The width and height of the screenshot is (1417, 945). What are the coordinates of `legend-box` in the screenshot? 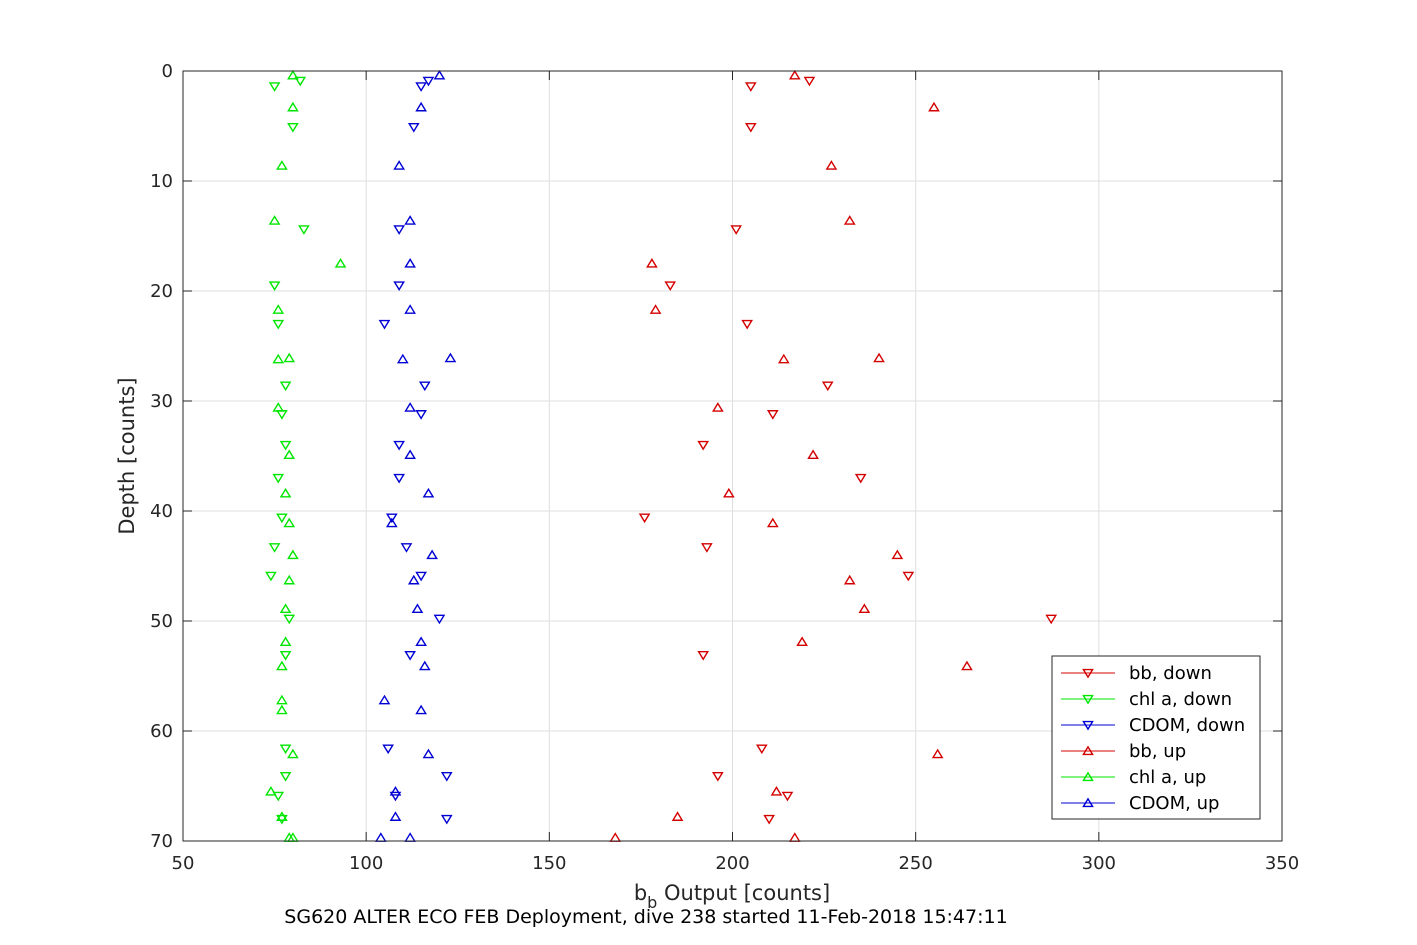 It's located at (1156, 737).